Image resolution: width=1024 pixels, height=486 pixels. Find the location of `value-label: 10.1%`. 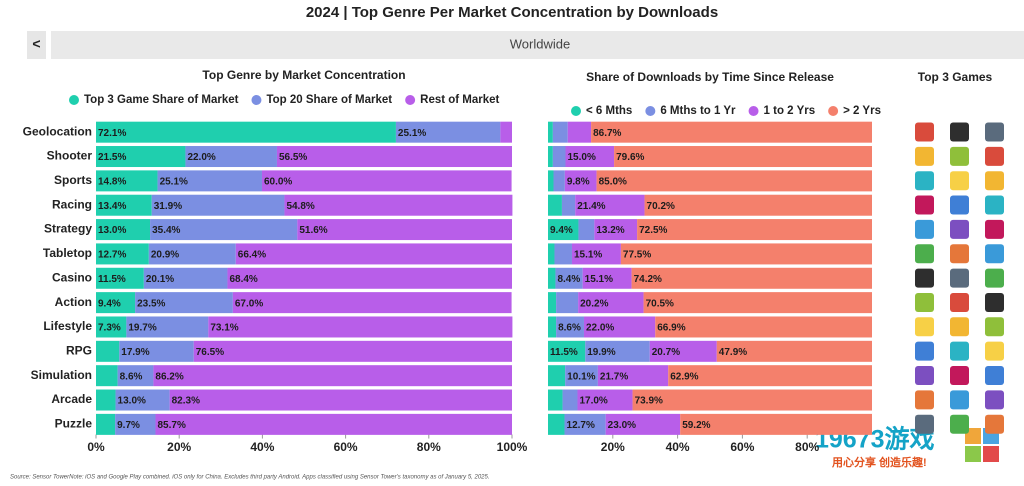

value-label: 10.1% is located at coordinates (581, 376).